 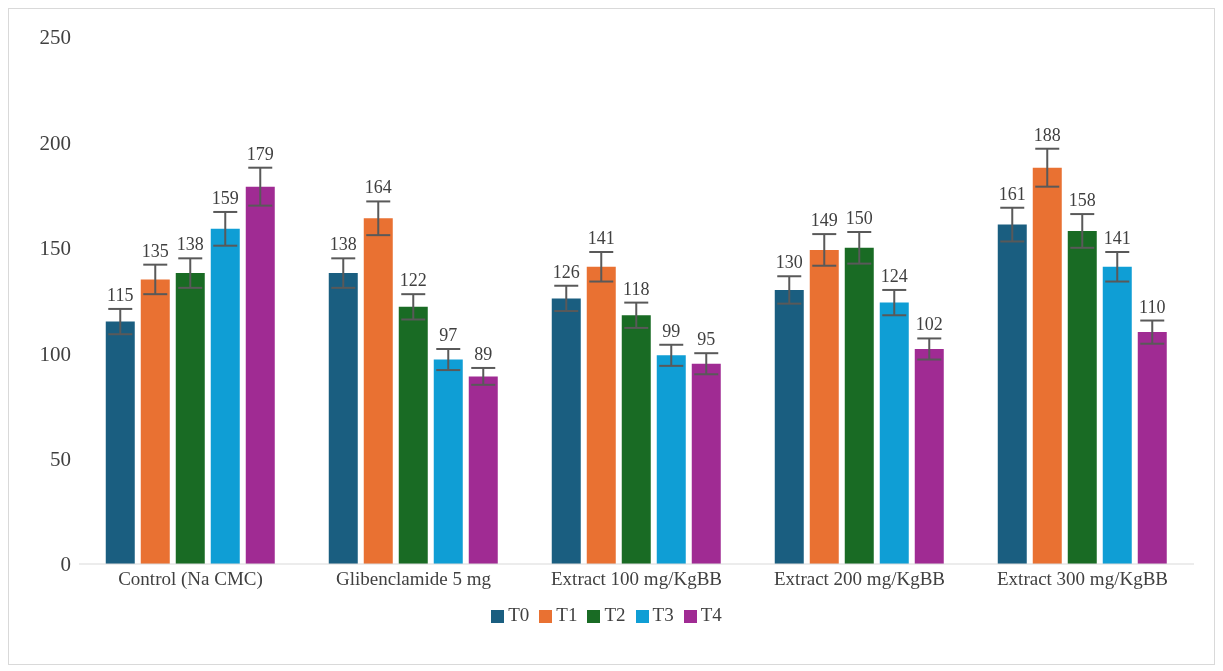 What do you see at coordinates (260, 153) in the screenshot?
I see `data-label: 179` at bounding box center [260, 153].